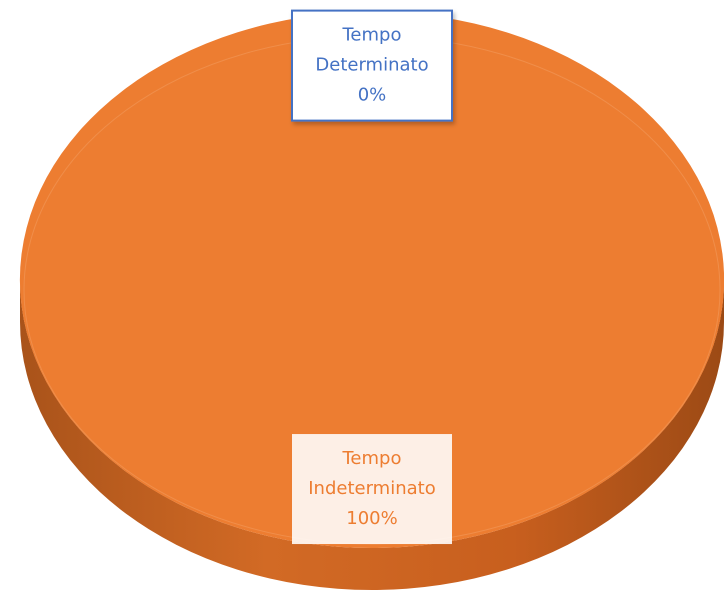 Image resolution: width=724 pixels, height=603 pixels. I want to click on data-label: Tempo Determinato 0%, so click(372, 65).